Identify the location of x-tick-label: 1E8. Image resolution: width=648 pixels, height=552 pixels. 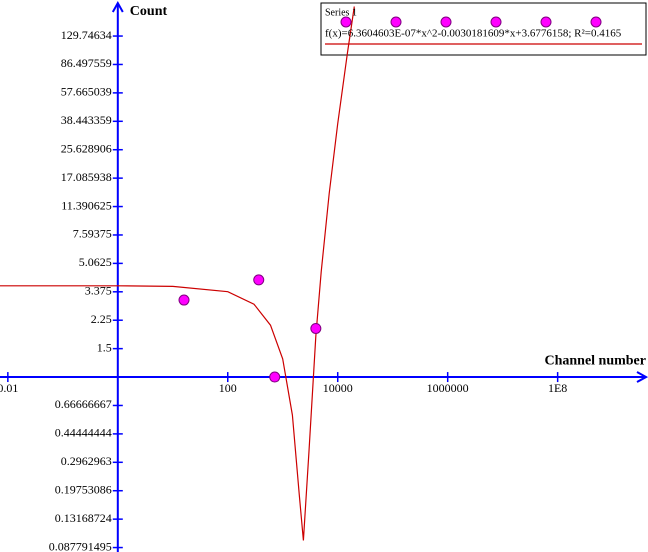
(557, 388).